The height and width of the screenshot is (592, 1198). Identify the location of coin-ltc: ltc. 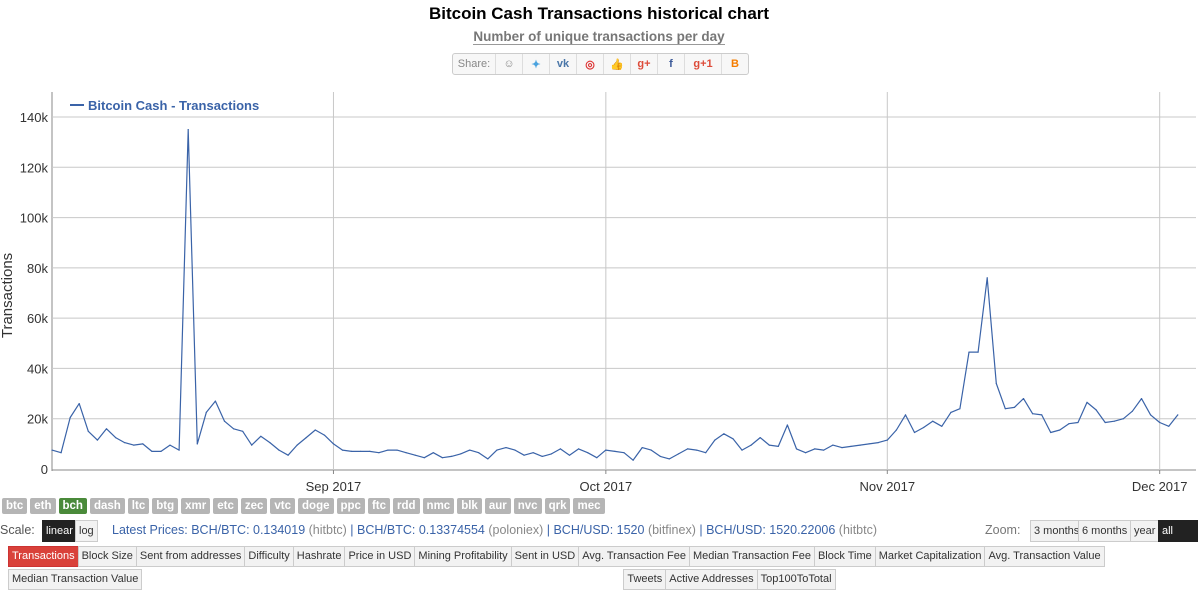
(138, 506).